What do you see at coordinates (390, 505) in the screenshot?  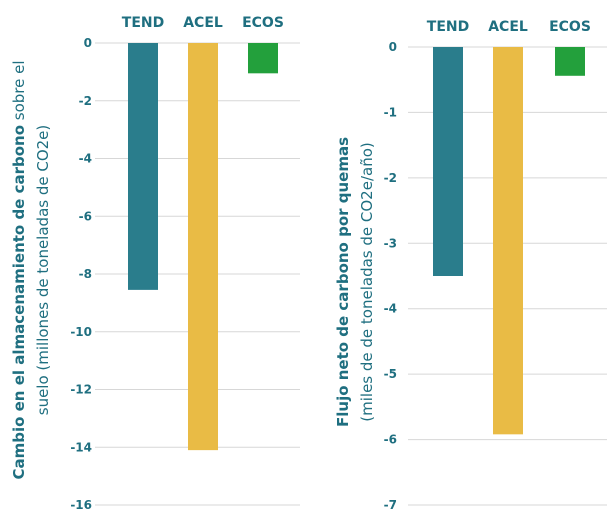 I see `y-tick-label: -7` at bounding box center [390, 505].